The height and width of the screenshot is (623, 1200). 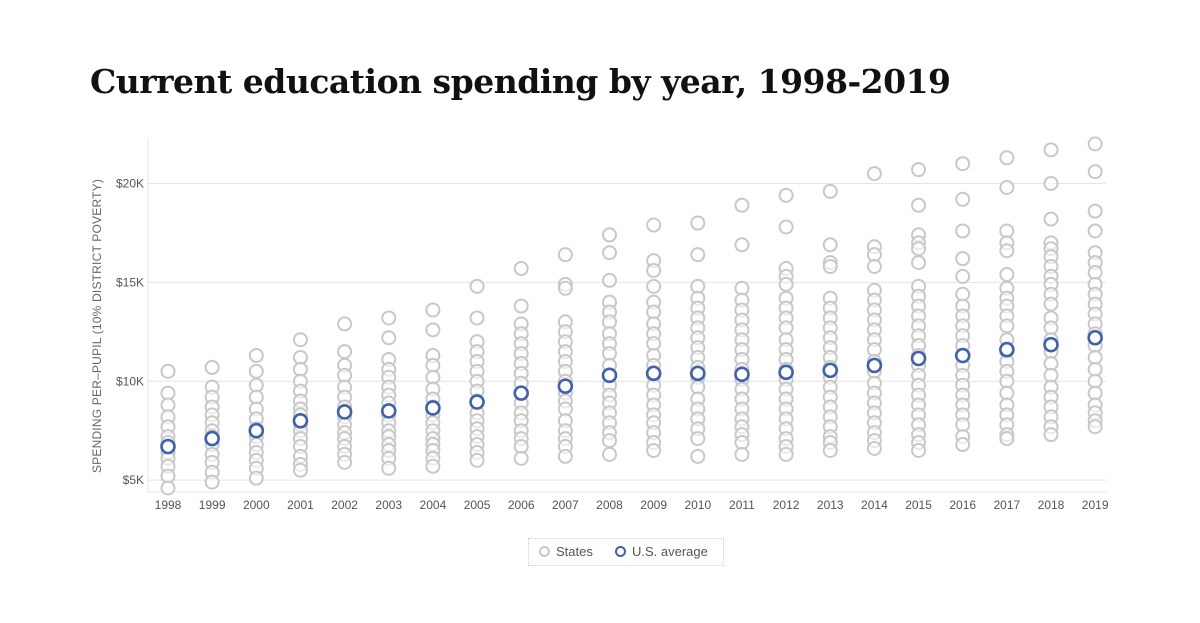 What do you see at coordinates (1051, 505) in the screenshot?
I see `x-tick-label: 2018` at bounding box center [1051, 505].